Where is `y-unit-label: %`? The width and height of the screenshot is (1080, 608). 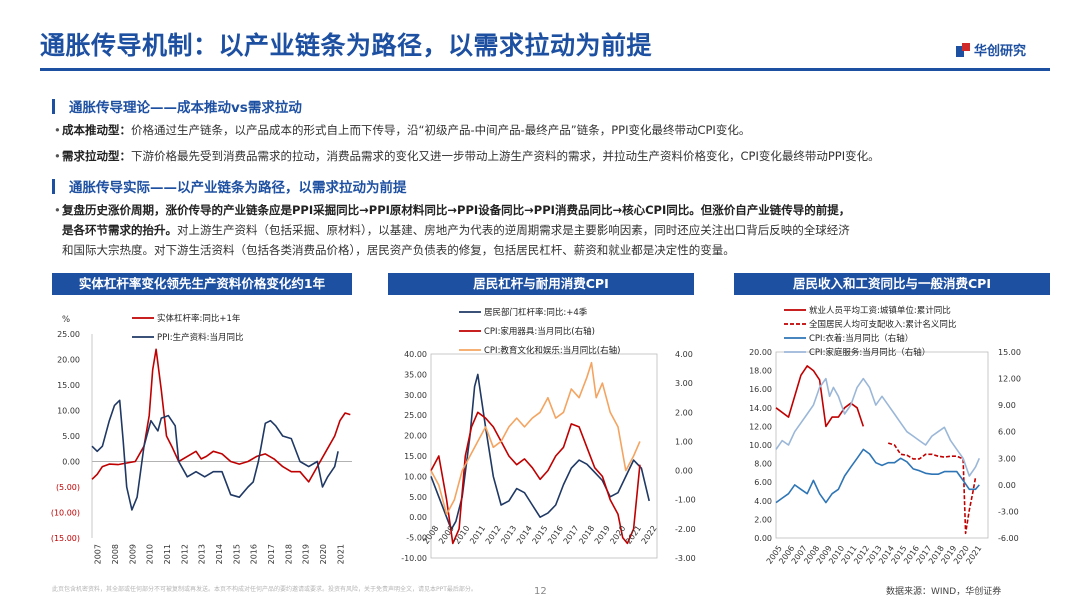 y-unit-label: % is located at coordinates (66, 320).